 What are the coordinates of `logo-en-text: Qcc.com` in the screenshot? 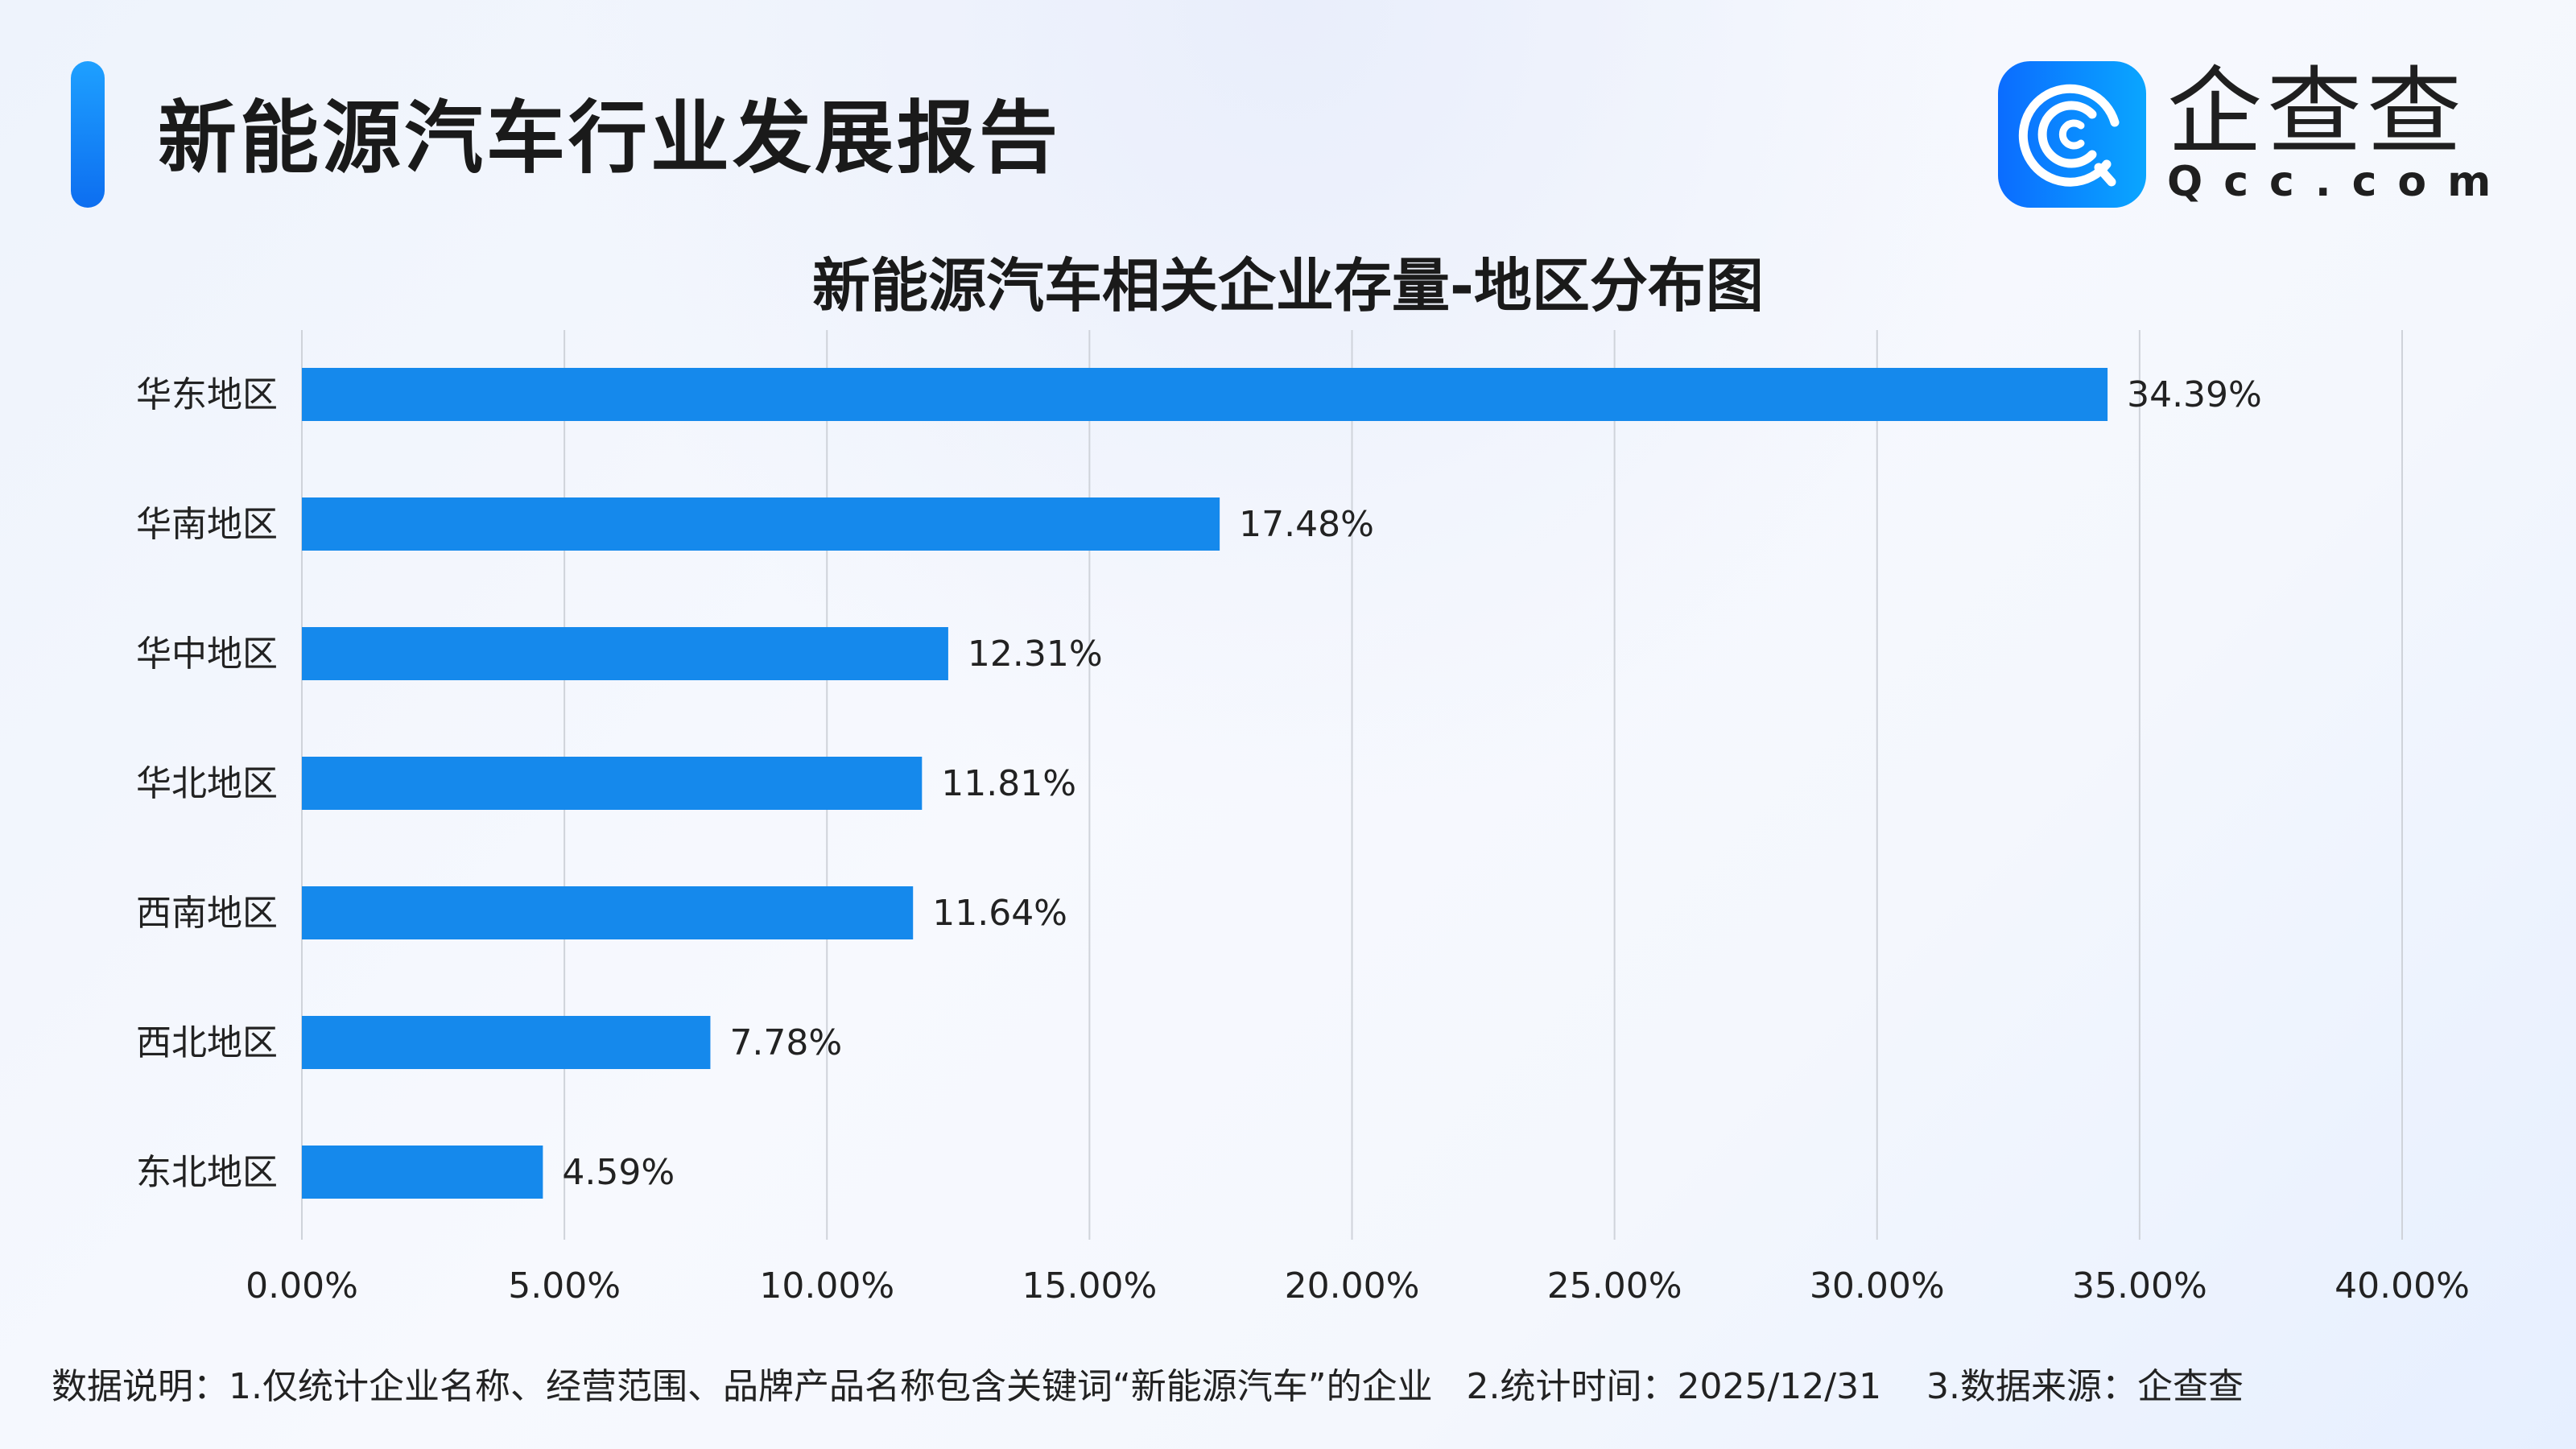 It's located at (2339, 182).